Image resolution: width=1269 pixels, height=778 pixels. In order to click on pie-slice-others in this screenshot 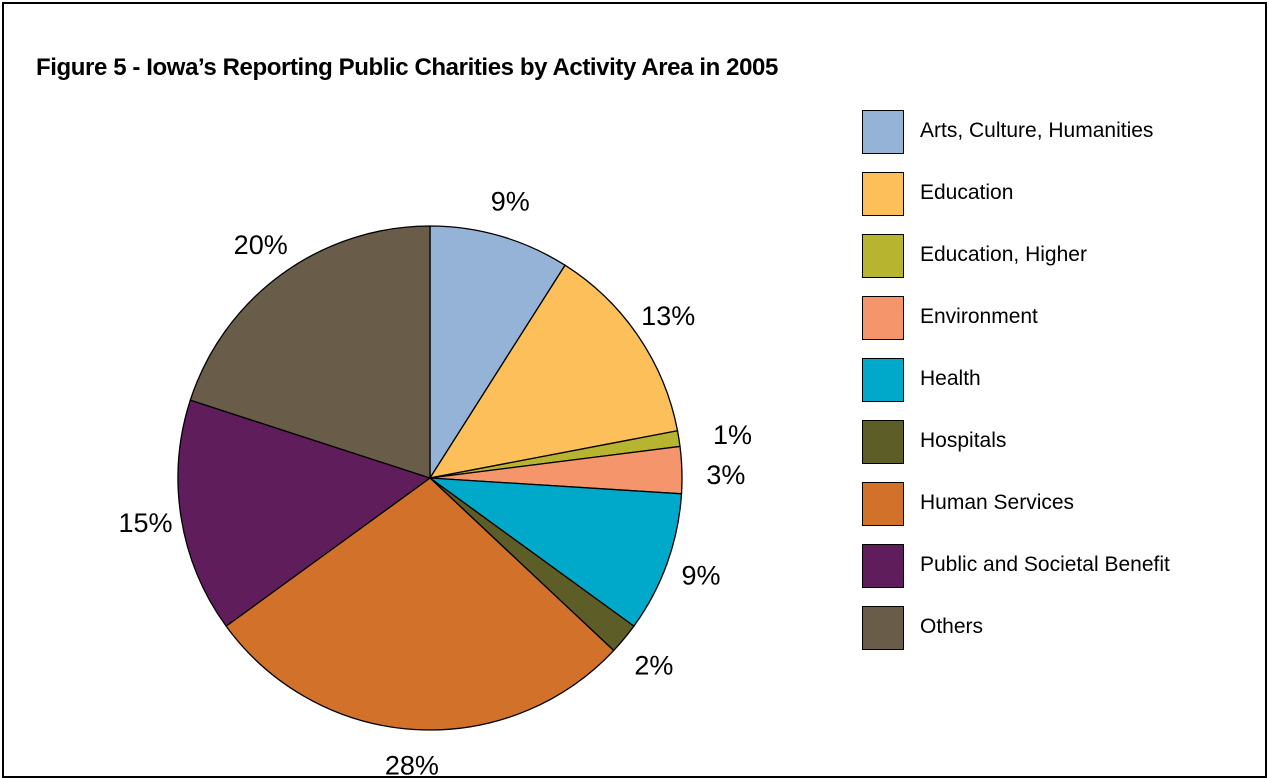, I will do `click(310, 352)`.